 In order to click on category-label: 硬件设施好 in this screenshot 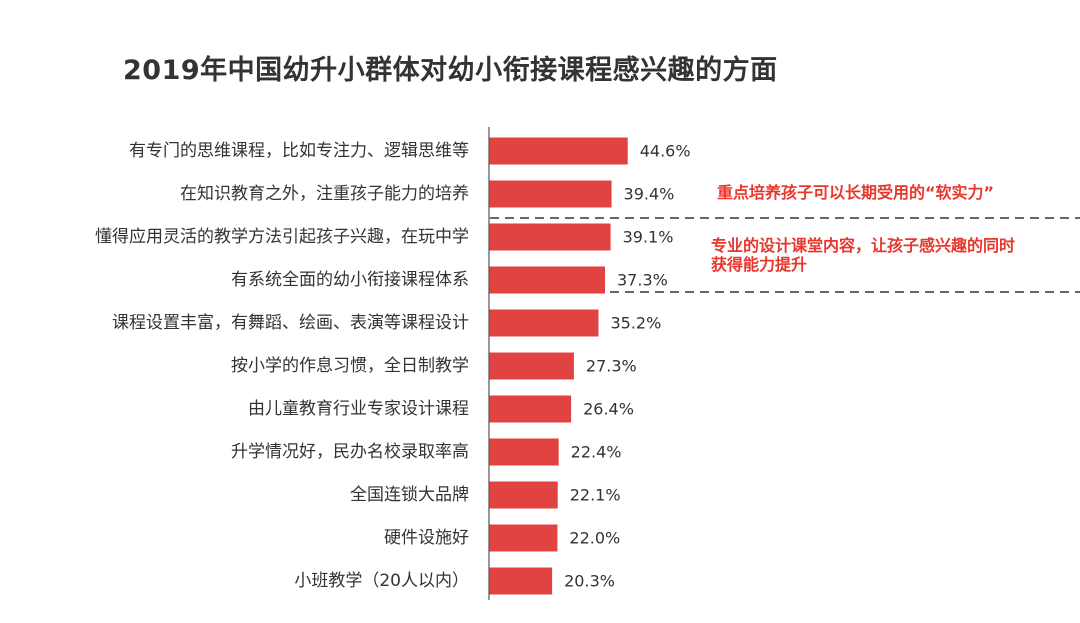, I will do `click(426, 538)`.